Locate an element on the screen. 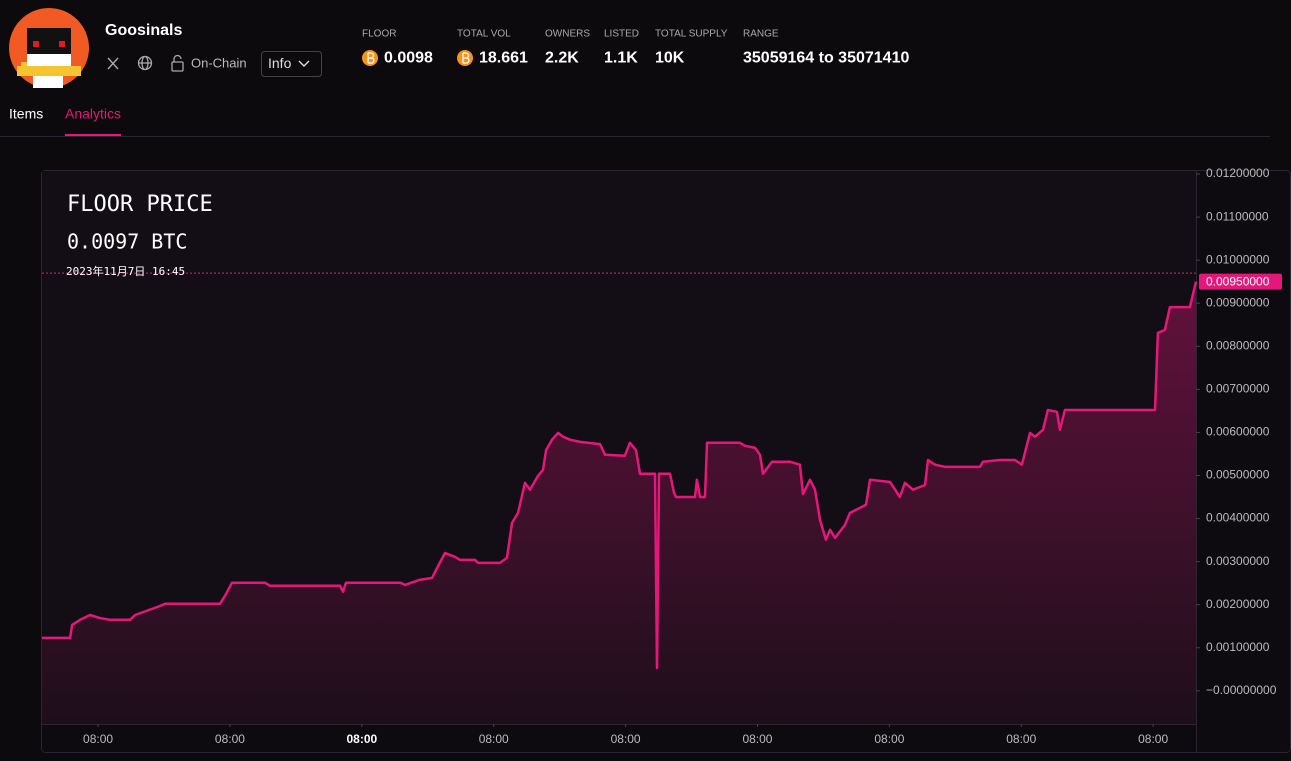 This screenshot has width=1291, height=761. y-tick-label: 0.00900000 is located at coordinates (1238, 302).